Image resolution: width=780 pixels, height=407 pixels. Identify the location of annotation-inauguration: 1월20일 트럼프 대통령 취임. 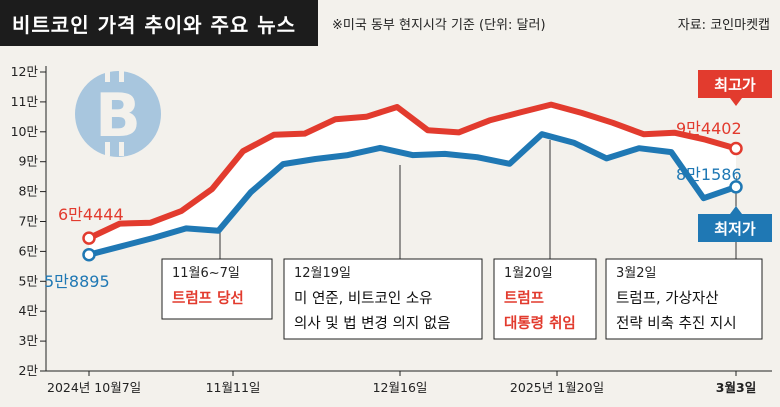
(545, 299).